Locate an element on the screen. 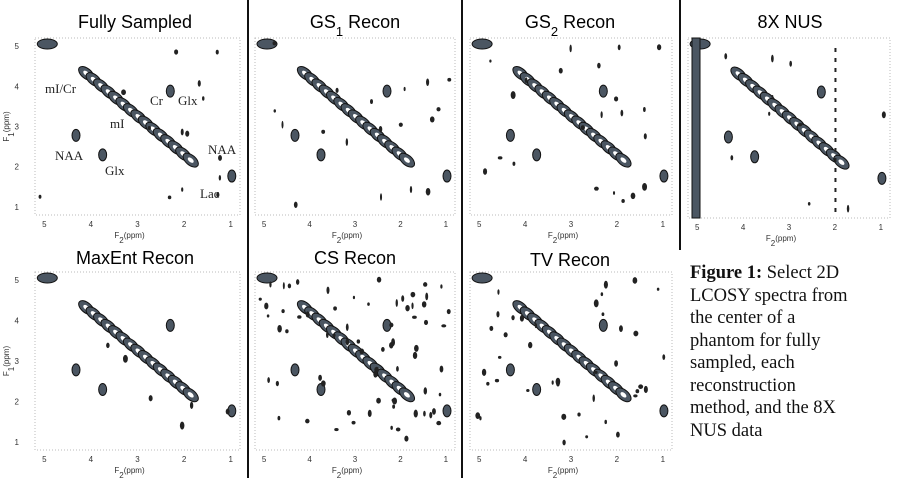 This screenshot has width=897, height=478. caption-line: sampled, each is located at coordinates (792, 363).